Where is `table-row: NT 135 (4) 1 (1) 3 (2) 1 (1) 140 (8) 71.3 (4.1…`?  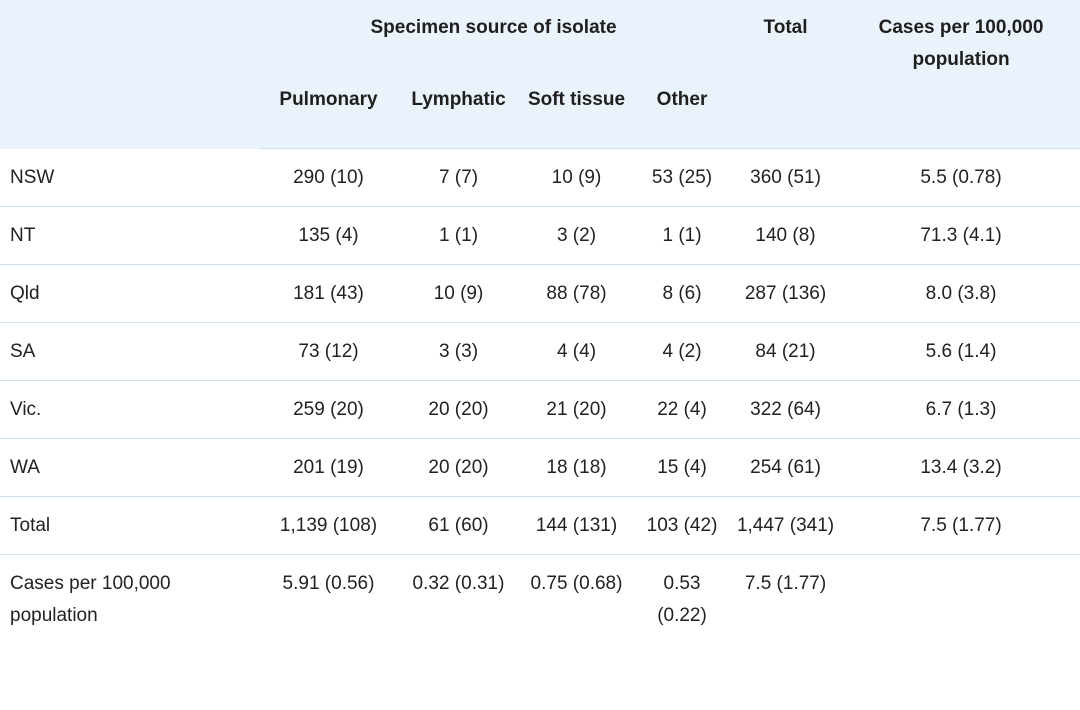 table-row: NT 135 (4) 1 (1) 3 (2) 1 (1) 140 (8) 71.3 (4.1… is located at coordinates (540, 235).